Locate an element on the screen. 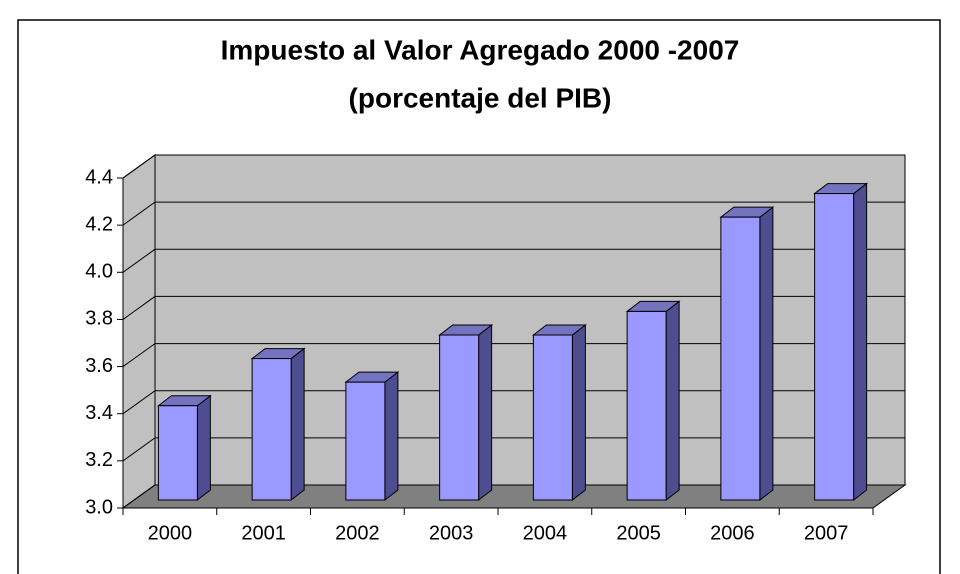  x-tick-label: 2000 is located at coordinates (170, 533).